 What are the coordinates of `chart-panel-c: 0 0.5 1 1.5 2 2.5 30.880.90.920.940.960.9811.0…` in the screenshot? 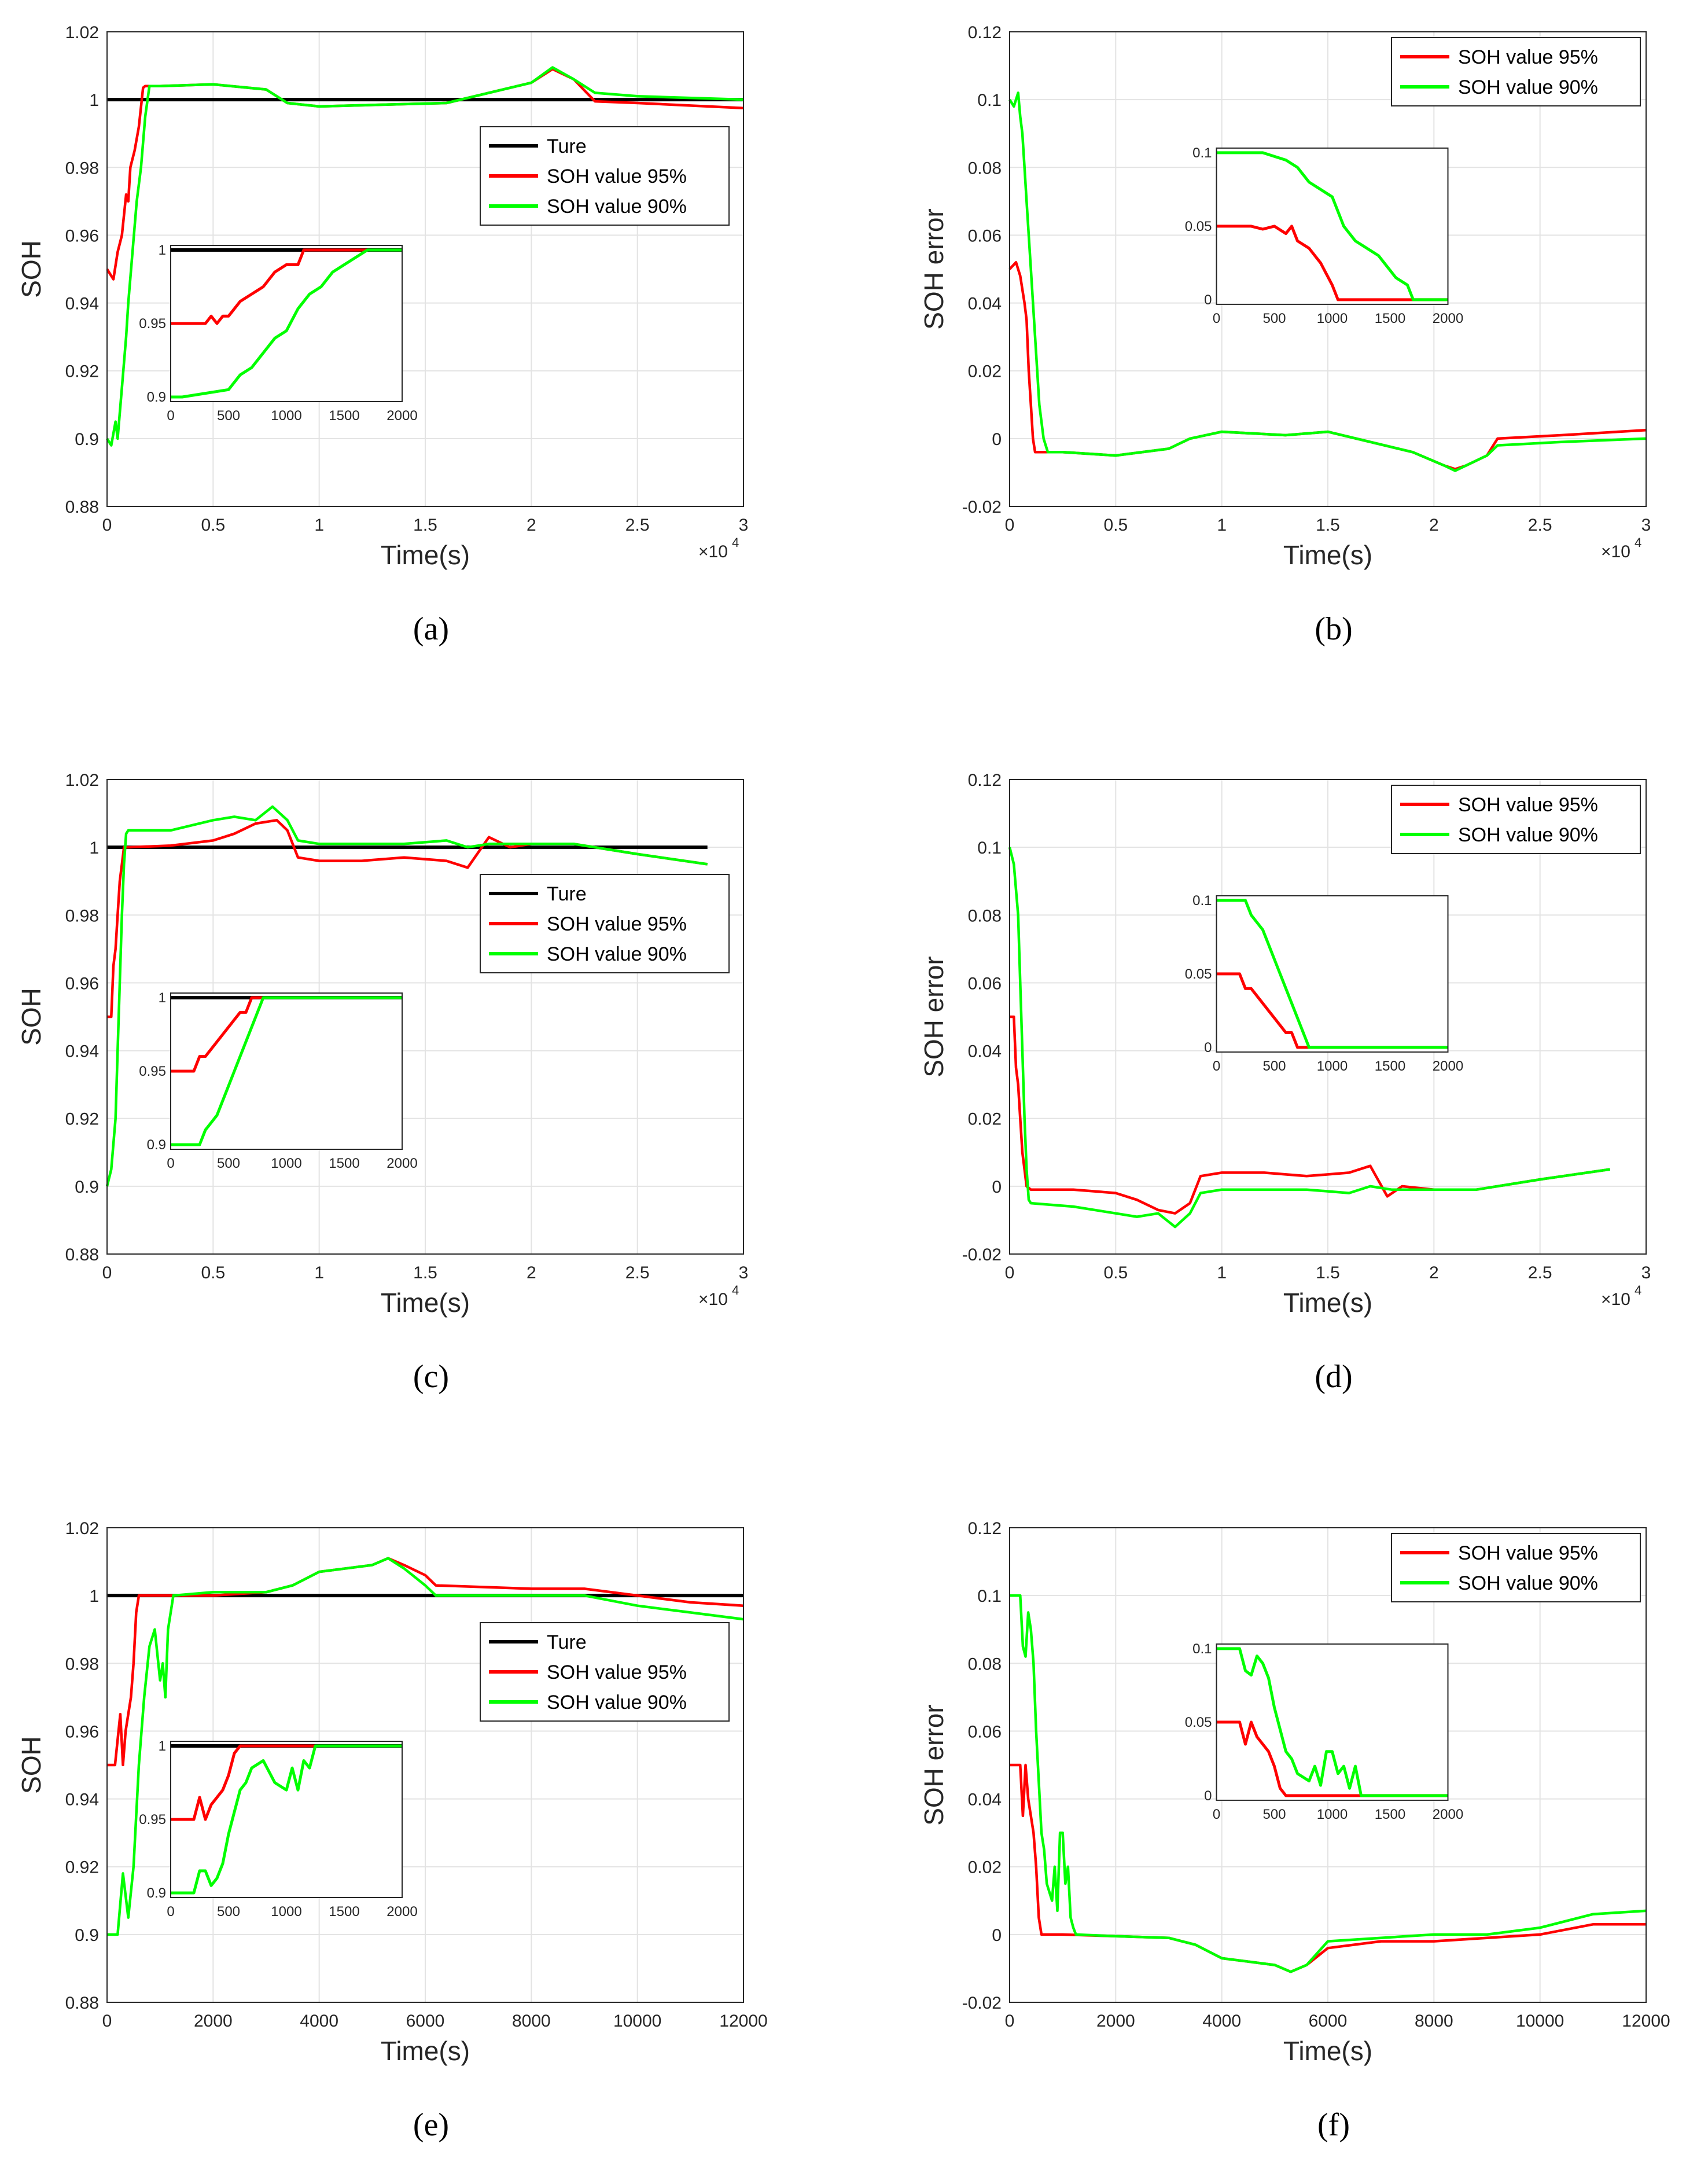 It's located at (382, 1083).